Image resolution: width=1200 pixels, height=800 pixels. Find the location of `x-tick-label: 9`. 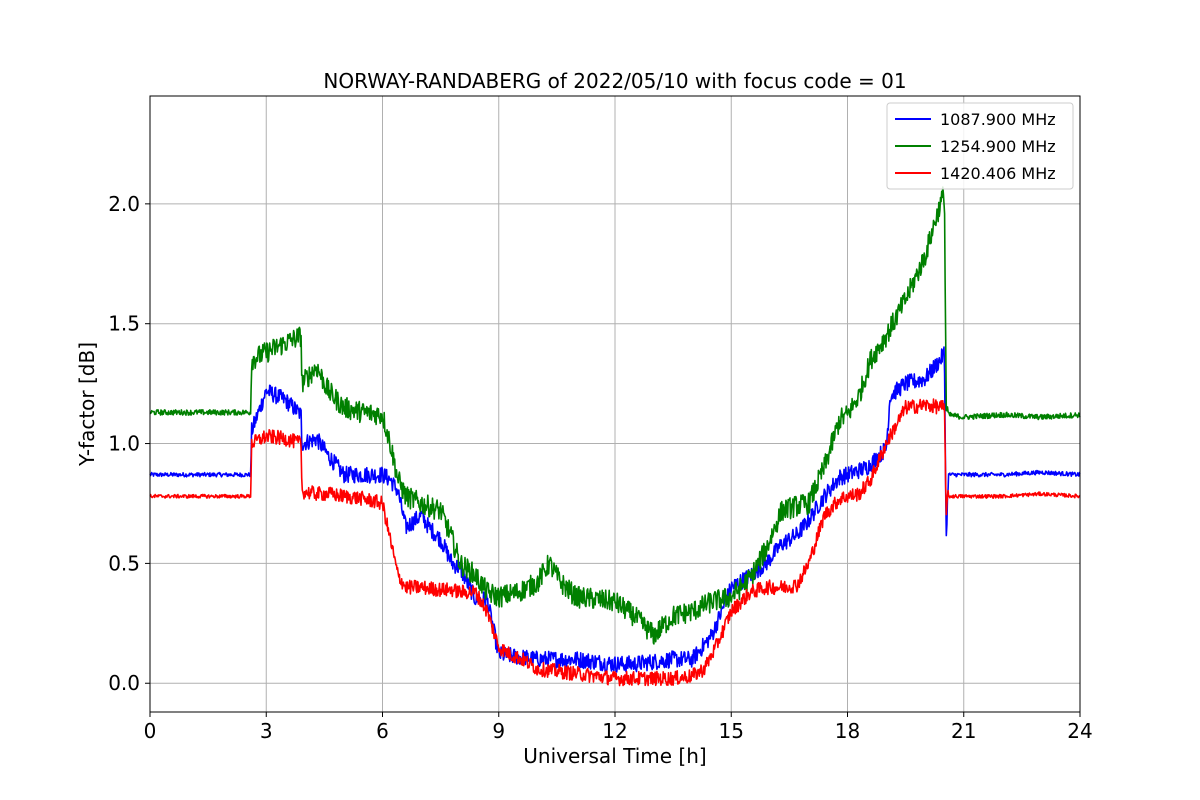

x-tick-label: 9 is located at coordinates (498, 731).